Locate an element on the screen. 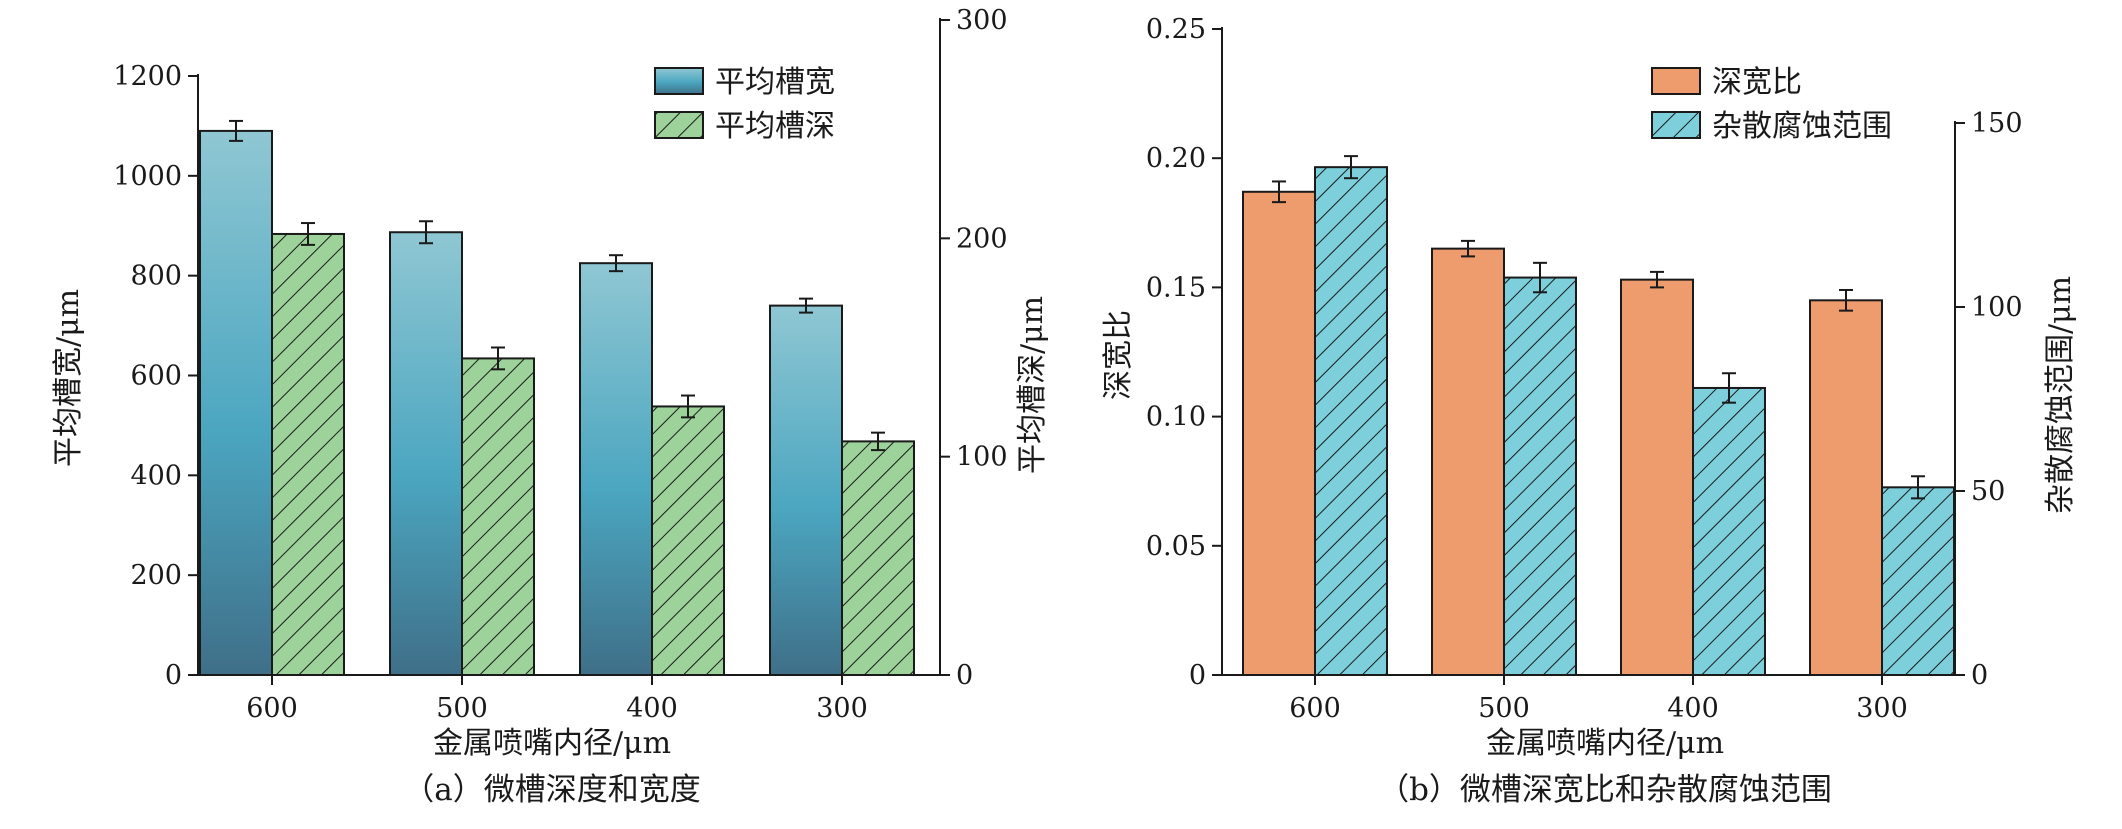  panel-b-left-axis-label: 深宽比 is located at coordinates (1118, 355).